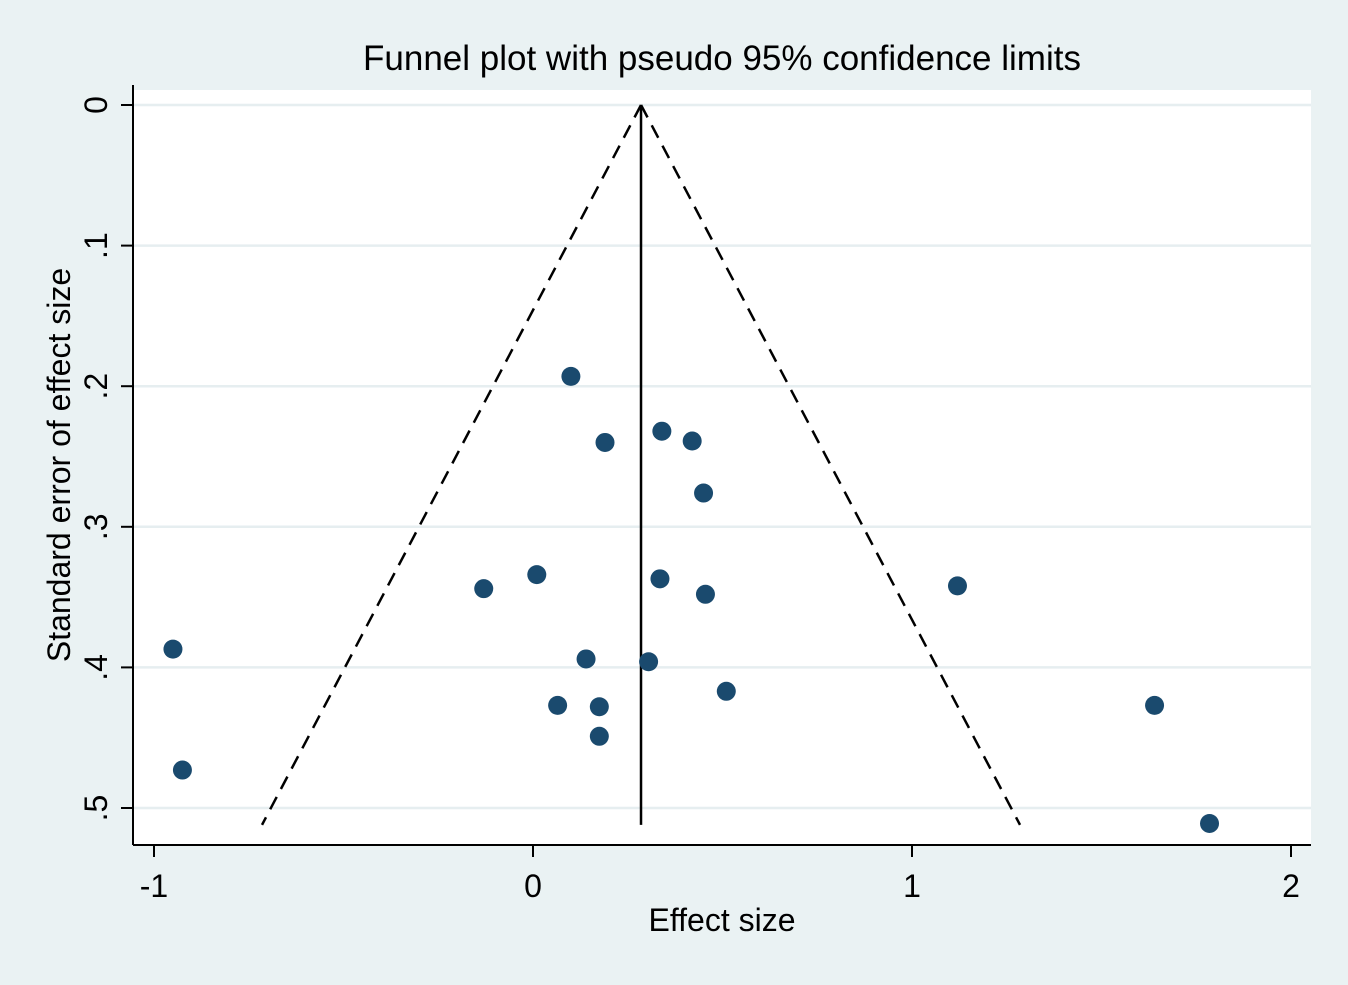 This screenshot has height=985, width=1348. What do you see at coordinates (1291, 886) in the screenshot?
I see `x-tick-label: 2` at bounding box center [1291, 886].